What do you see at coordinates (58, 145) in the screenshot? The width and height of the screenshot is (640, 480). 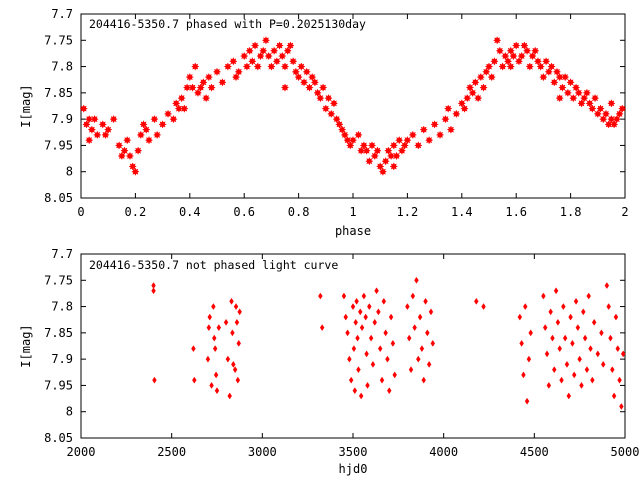 I see `y-tick-label: 7.95` at bounding box center [58, 145].